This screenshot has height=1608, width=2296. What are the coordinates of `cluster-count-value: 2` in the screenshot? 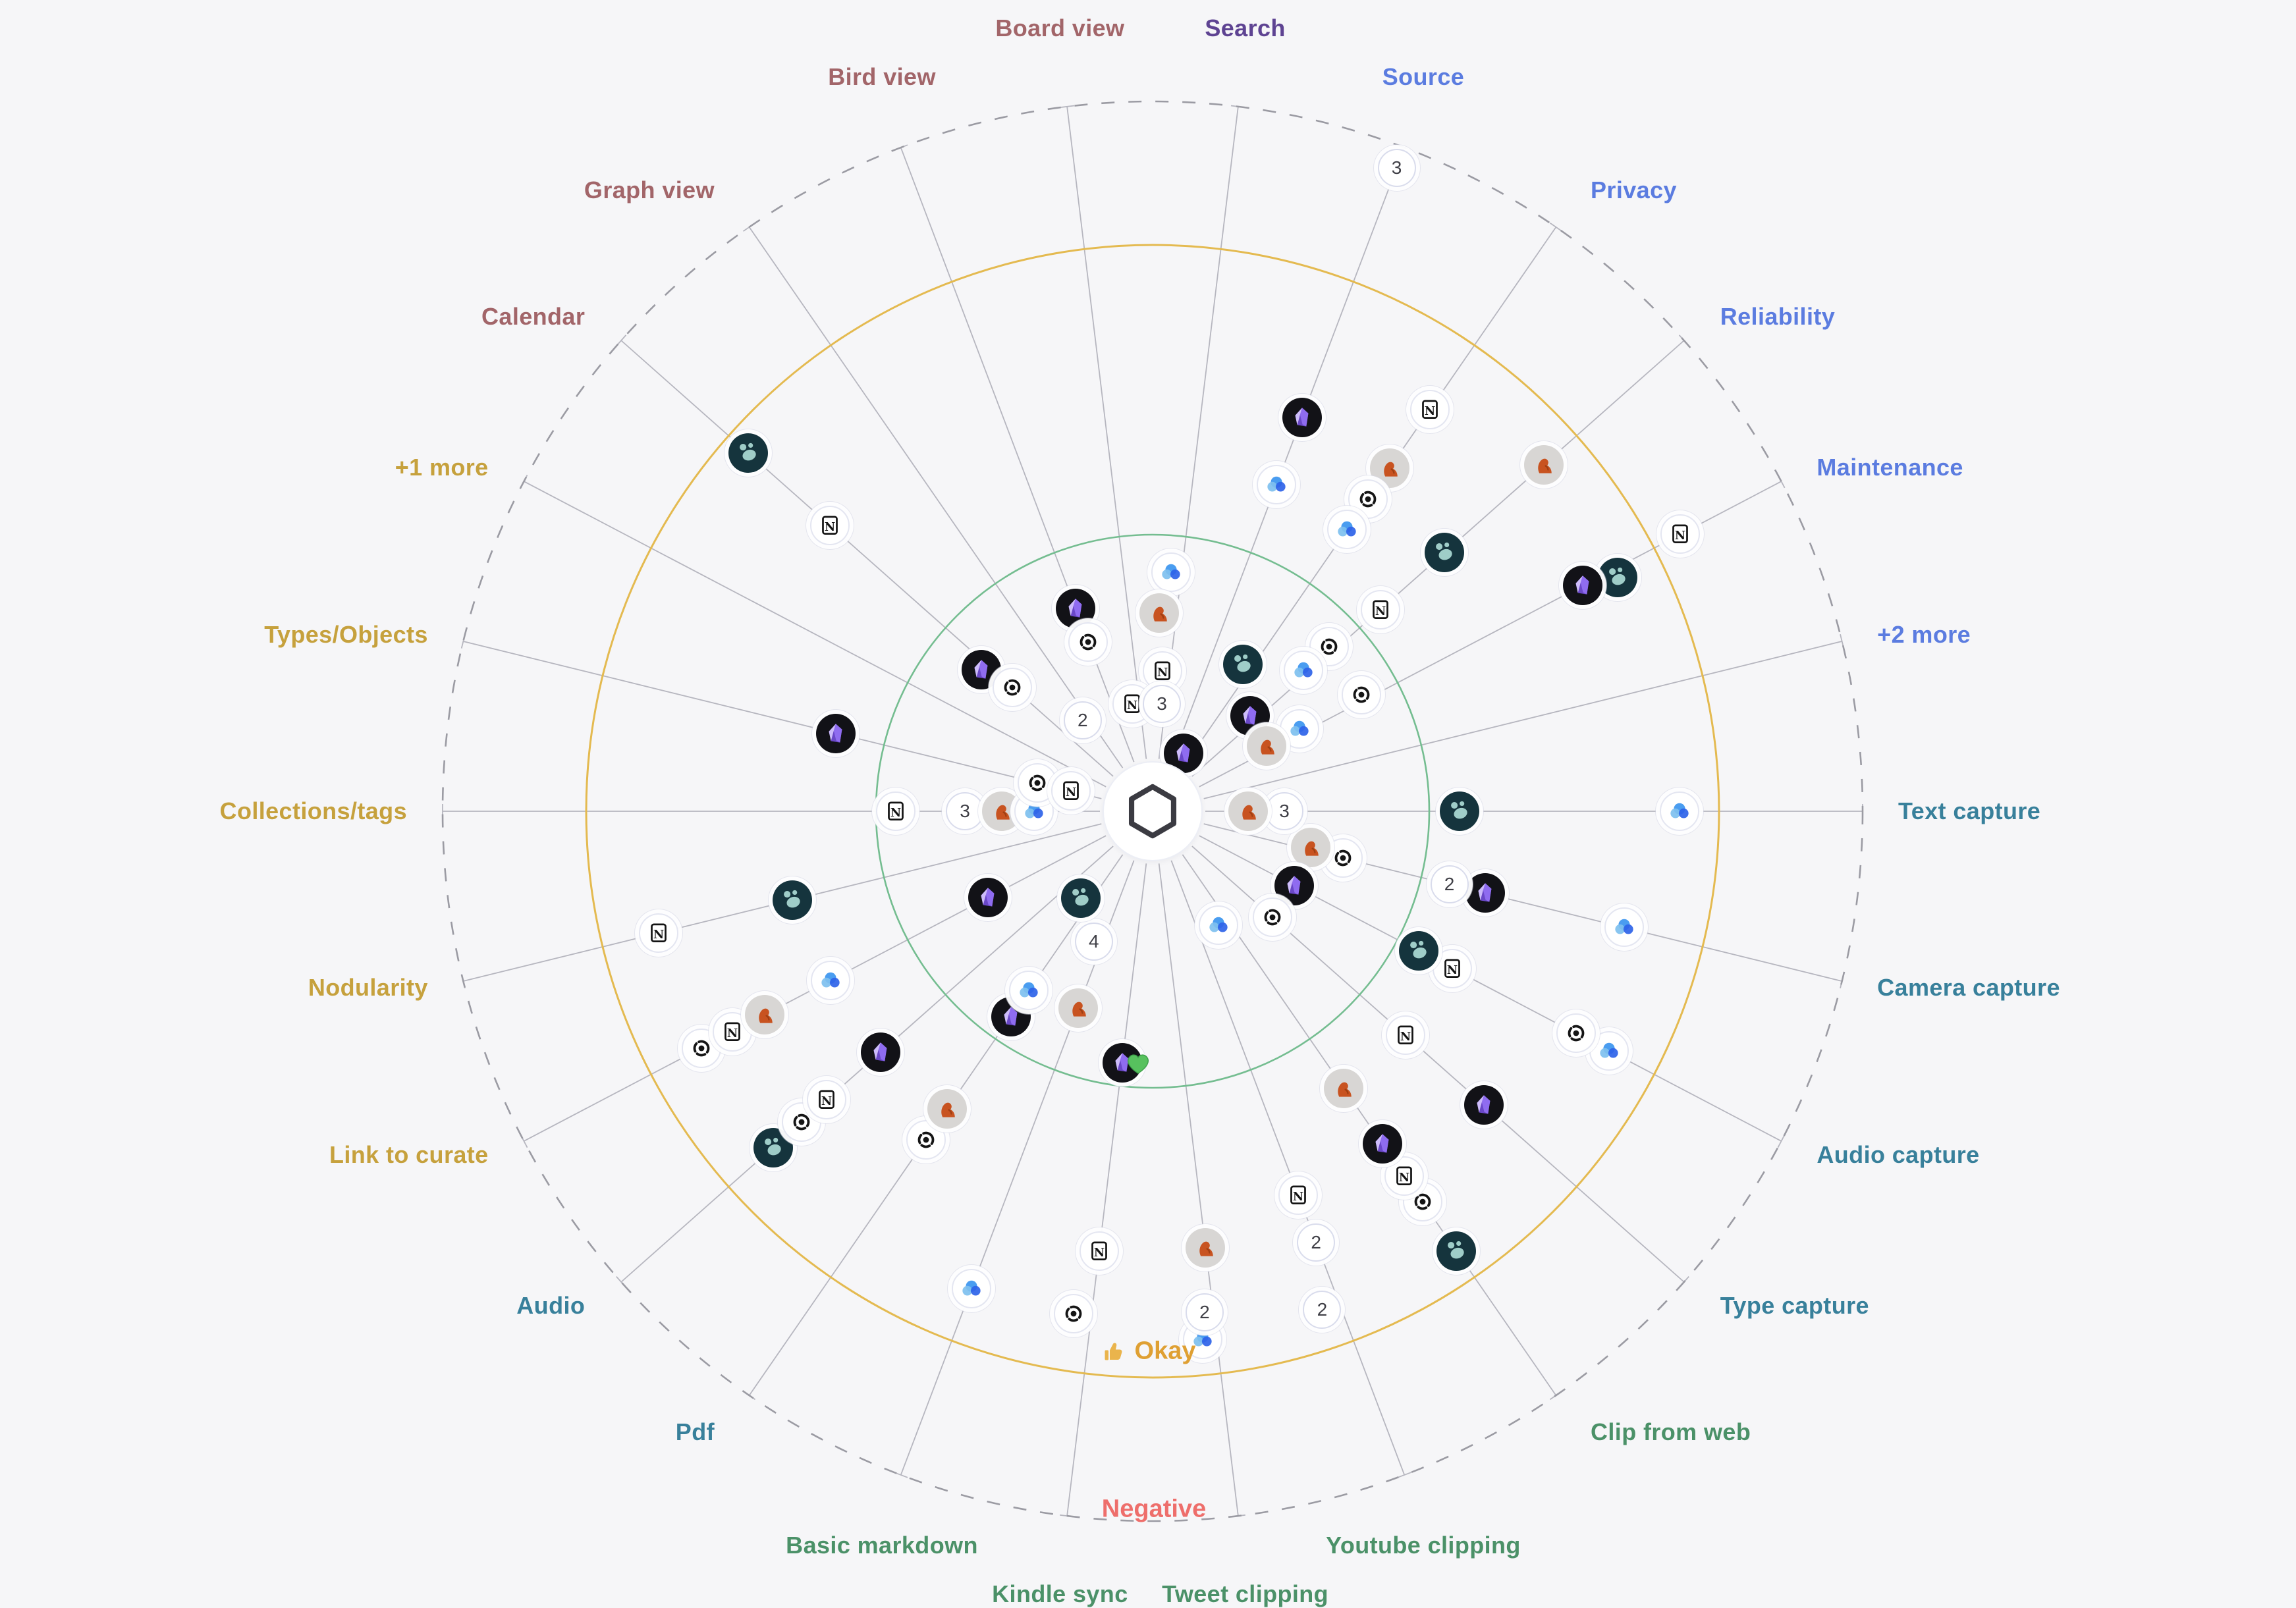 It's located at (1204, 1312).